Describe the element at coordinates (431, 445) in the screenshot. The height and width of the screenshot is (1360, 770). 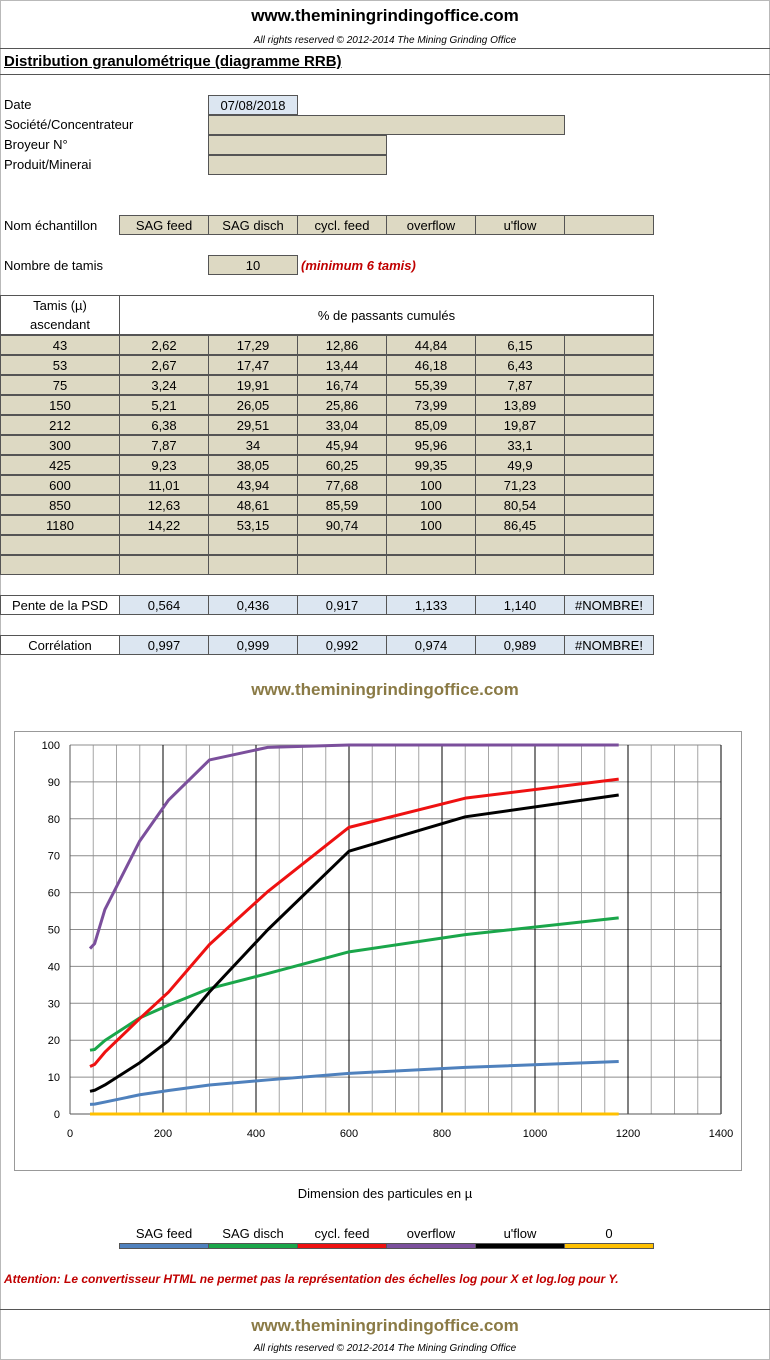
I see `passing-percent-cell: 95,96` at that location.